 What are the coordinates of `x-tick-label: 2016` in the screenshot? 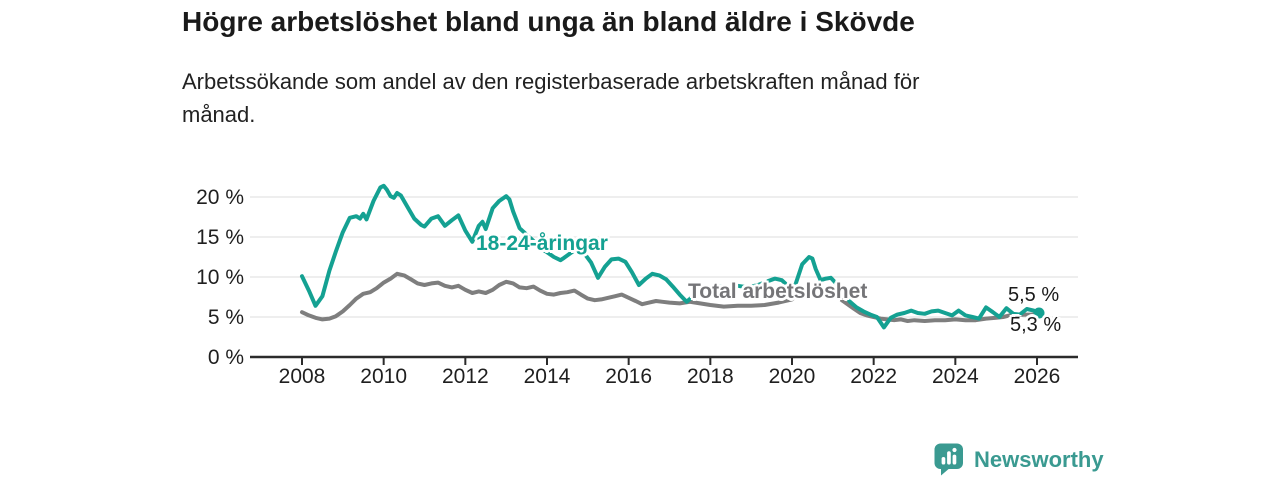 It's located at (628, 376).